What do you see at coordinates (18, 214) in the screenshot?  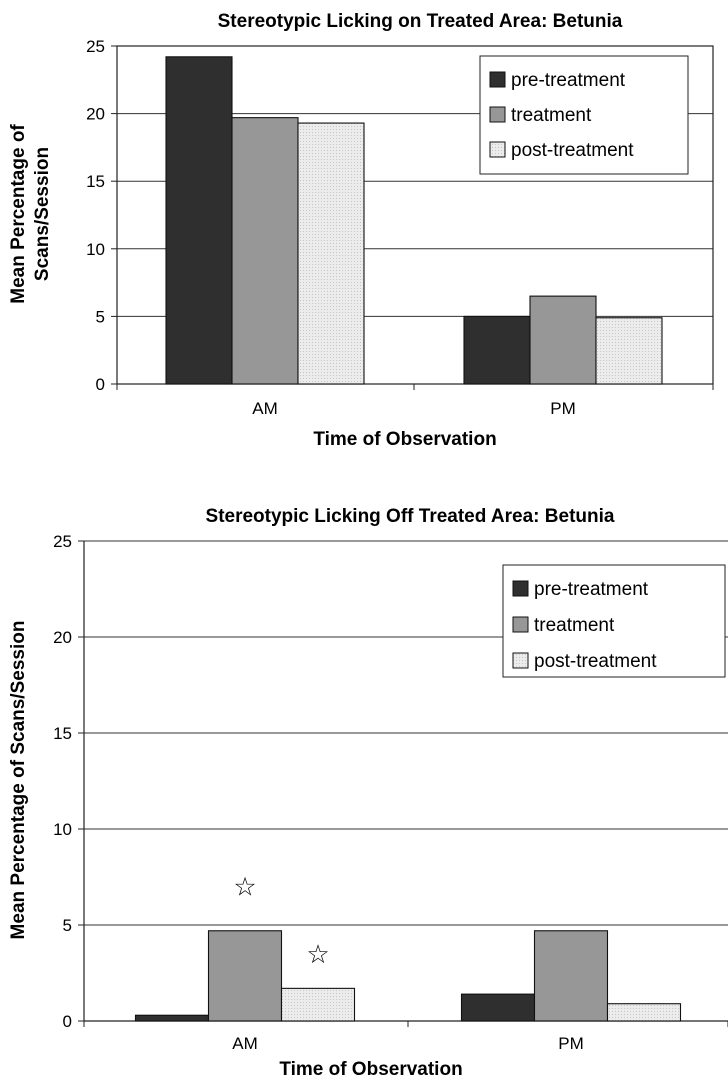 I see `y-axis-label: Mean Percentage of` at bounding box center [18, 214].